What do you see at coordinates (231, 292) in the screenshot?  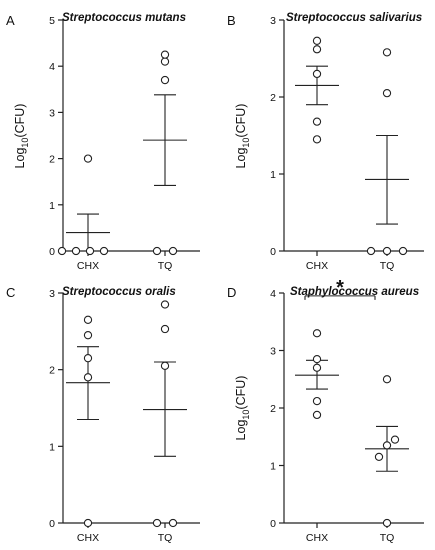 I see `panel-letter: D` at bounding box center [231, 292].